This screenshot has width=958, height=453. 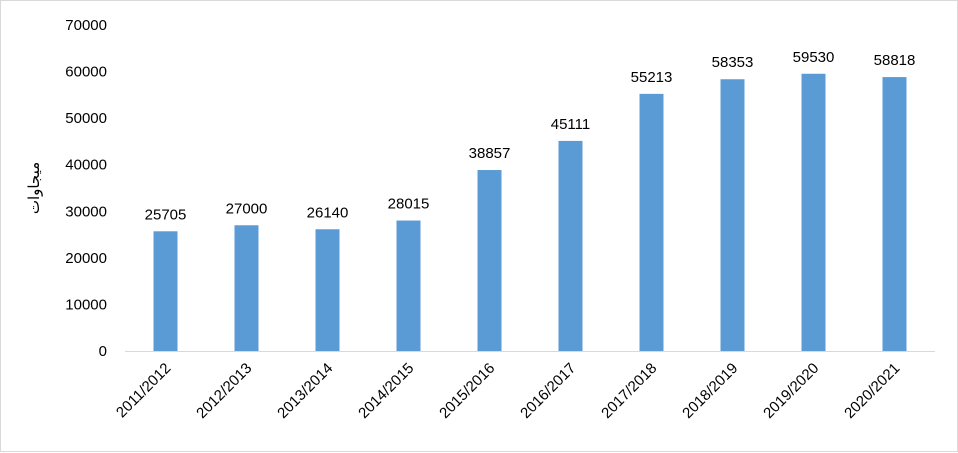 What do you see at coordinates (34, 188) in the screenshot?
I see `y-axis-title: ميجاوات` at bounding box center [34, 188].